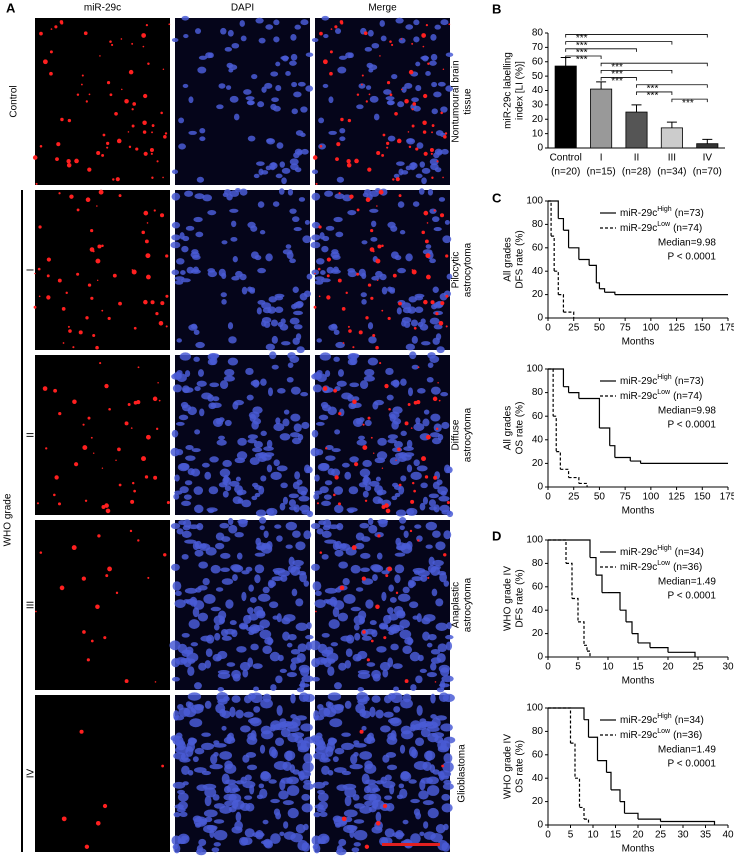  Describe the element at coordinates (456, 434) in the screenshot. I see `tissue-label: Diffuse` at that location.